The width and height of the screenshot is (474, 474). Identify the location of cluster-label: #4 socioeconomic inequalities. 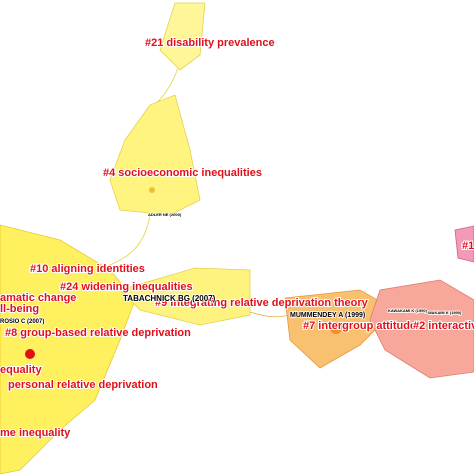
(182, 173).